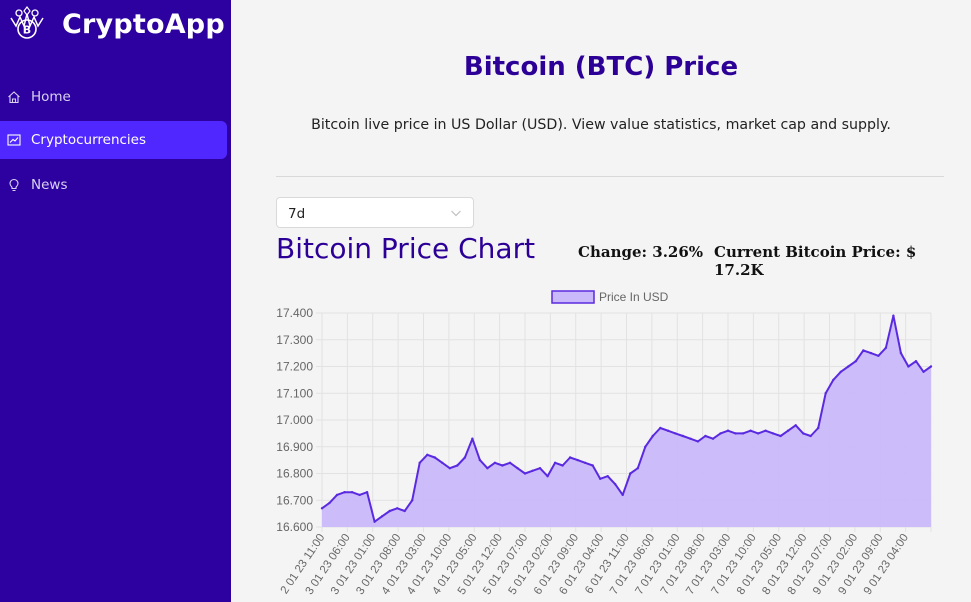 This screenshot has height=602, width=971. I want to click on sidebar-item-home: Home, so click(113, 97).